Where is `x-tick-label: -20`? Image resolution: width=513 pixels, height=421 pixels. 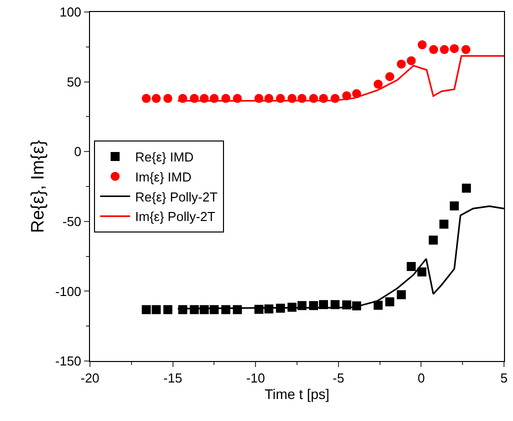
x-tick-label: -20 is located at coordinates (90, 378).